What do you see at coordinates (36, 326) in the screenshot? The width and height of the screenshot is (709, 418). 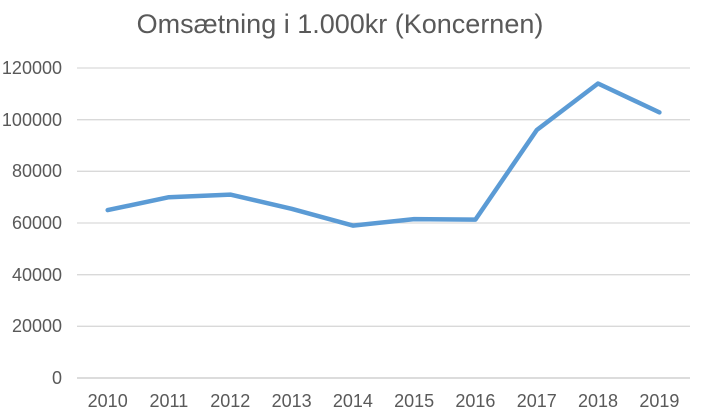 I see `y-axis-tick-label: 20000` at bounding box center [36, 326].